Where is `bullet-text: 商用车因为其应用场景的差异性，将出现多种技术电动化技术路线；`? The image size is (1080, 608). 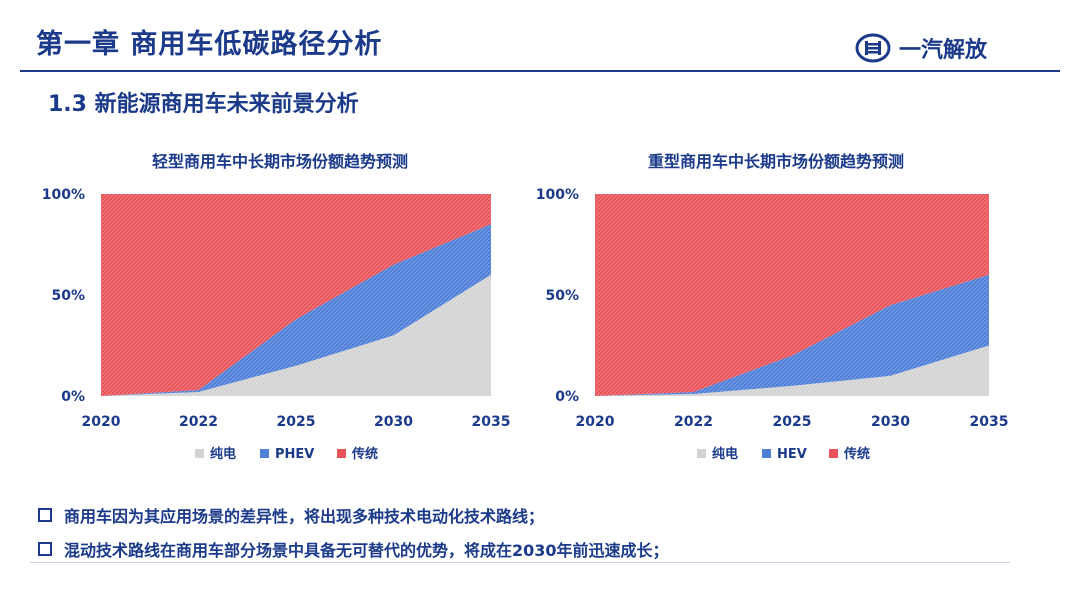
bullet-text: 商用车因为其应用场景的差异性，将出现多种技术电动化技术路线； is located at coordinates (304, 516).